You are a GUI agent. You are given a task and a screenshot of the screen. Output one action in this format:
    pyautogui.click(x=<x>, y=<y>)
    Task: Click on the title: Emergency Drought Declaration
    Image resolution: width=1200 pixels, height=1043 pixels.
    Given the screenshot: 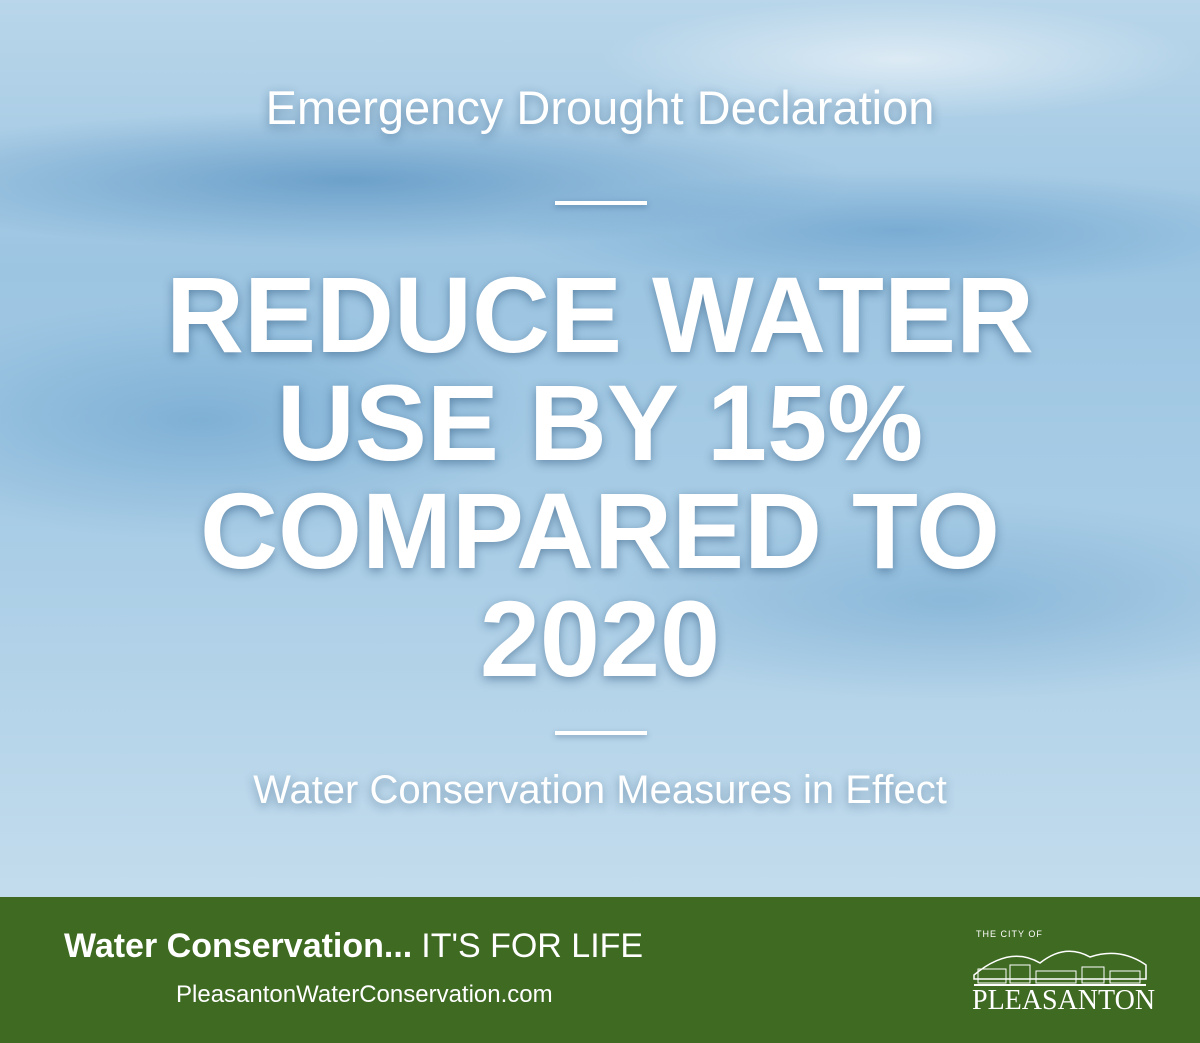 What is the action you would take?
    pyautogui.click(x=600, y=107)
    